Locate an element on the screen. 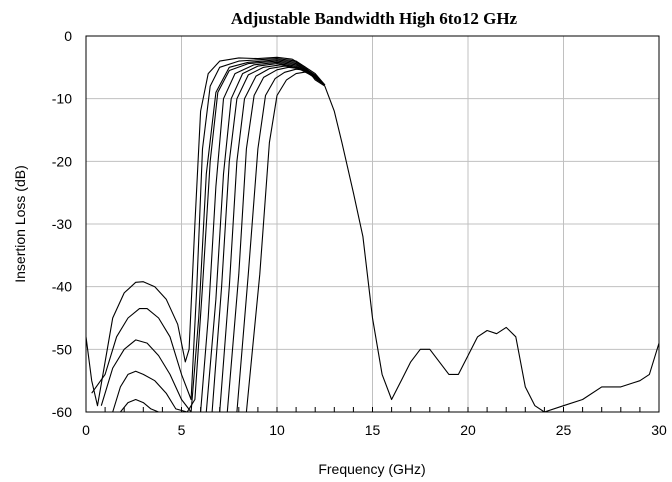 Image resolution: width=672 pixels, height=482 pixels. x-tick-labels: 0 5 10 15 20 25 30 is located at coordinates (374, 430).